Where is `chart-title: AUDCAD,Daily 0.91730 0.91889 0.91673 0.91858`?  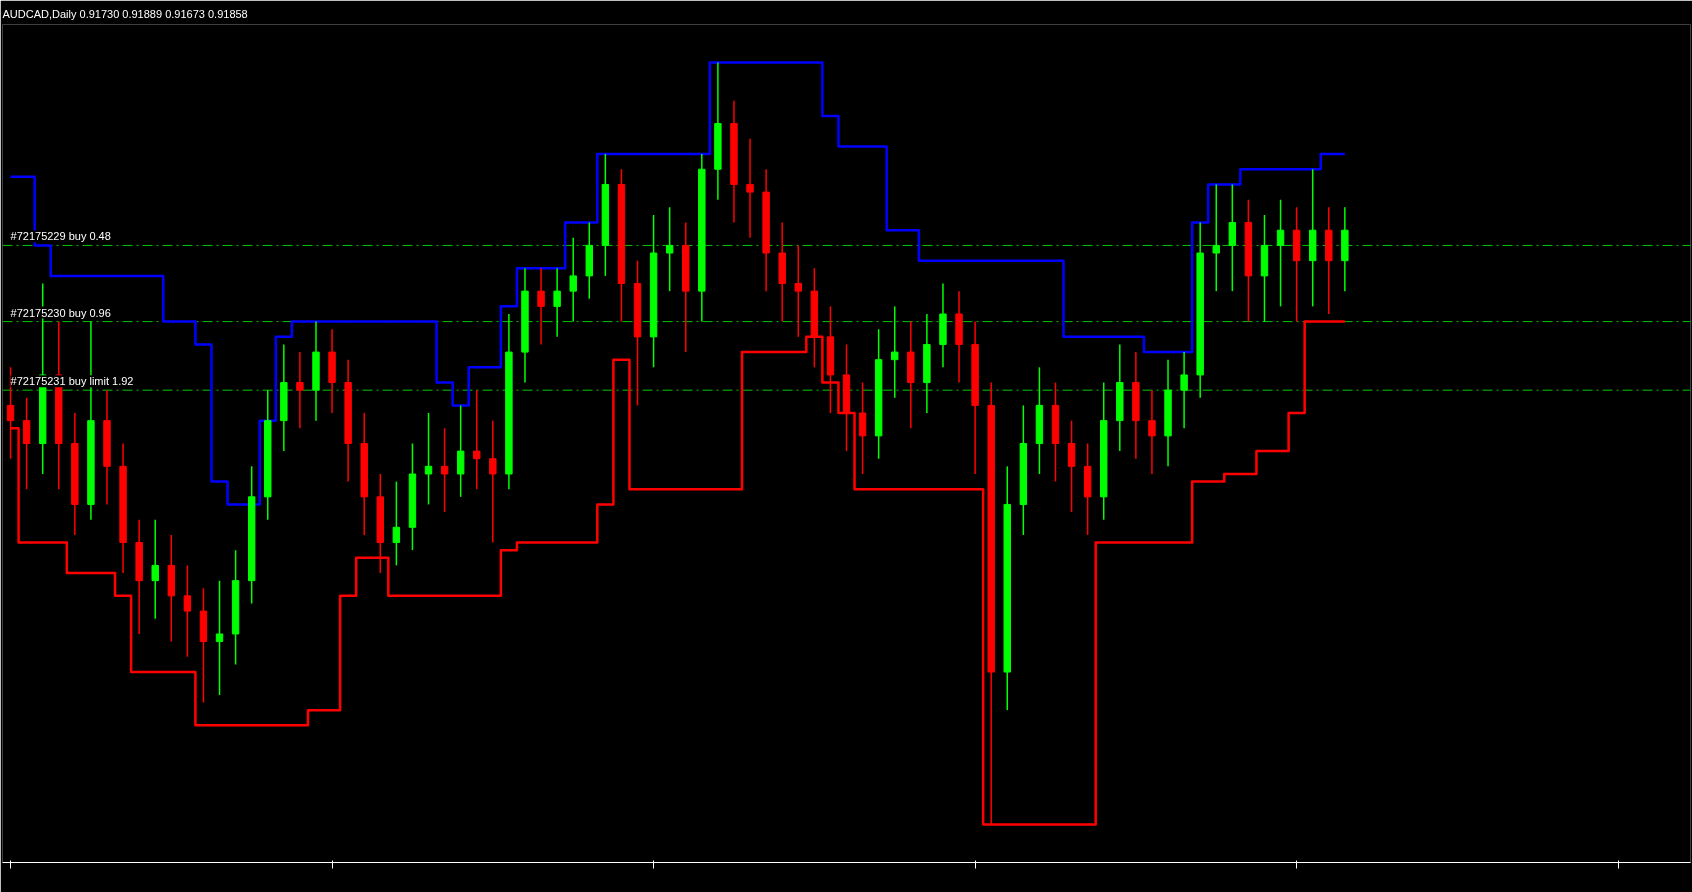
chart-title: AUDCAD,Daily 0.91730 0.91889 0.91673 0.91858 is located at coordinates (125, 13).